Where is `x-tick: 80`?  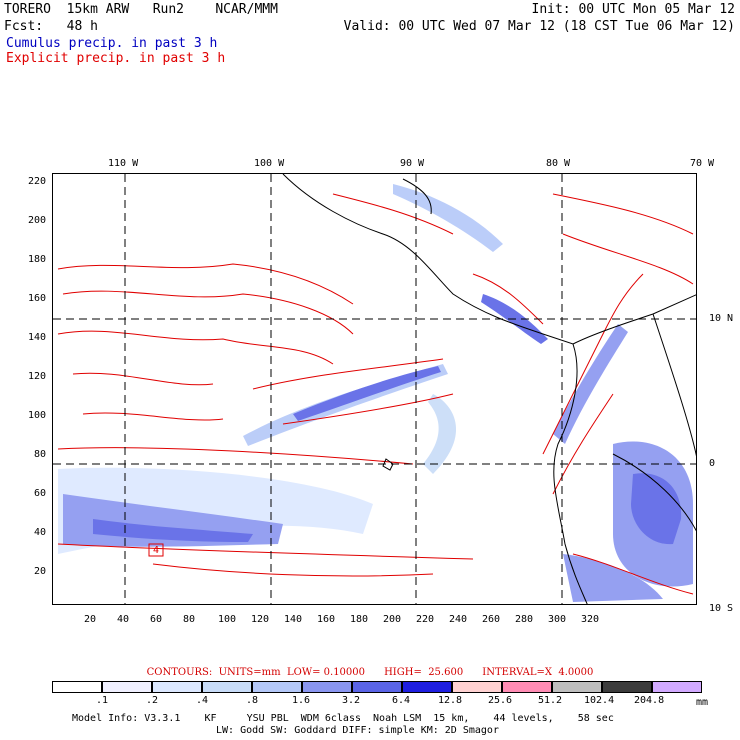 x-tick: 80 is located at coordinates (189, 619).